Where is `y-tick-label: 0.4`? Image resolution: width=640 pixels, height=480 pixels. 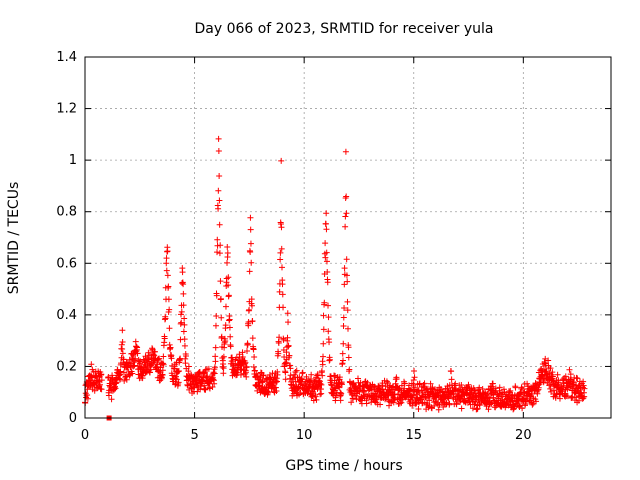 y-tick-label: 0.4 is located at coordinates (66, 315).